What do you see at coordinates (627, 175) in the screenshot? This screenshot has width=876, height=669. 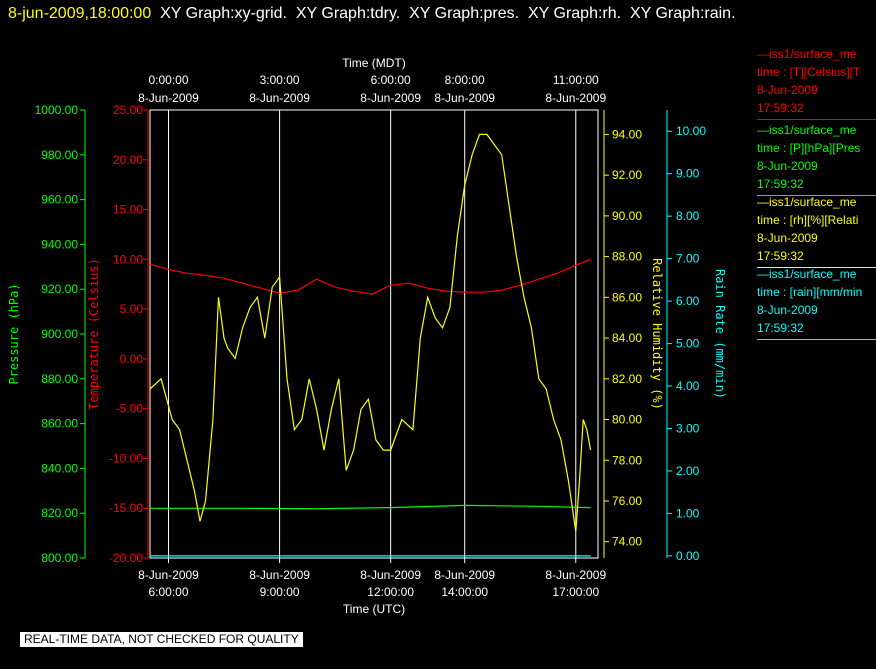 I see `rh-tick-label: 92.00` at bounding box center [627, 175].